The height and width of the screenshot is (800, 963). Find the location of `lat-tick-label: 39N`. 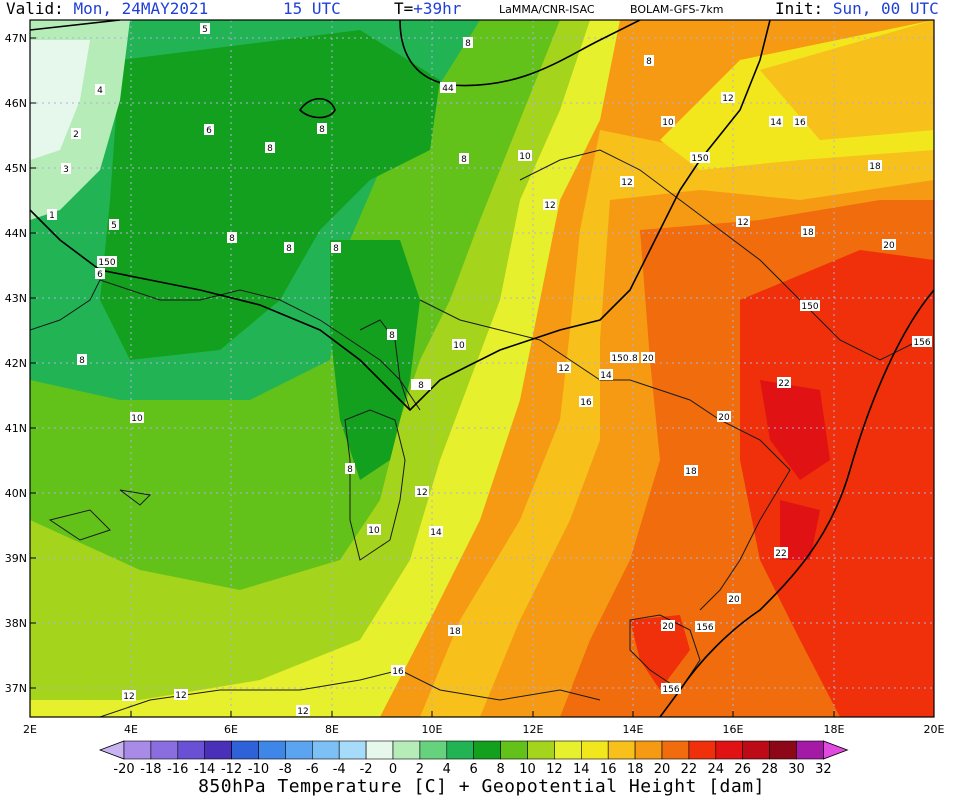

lat-tick-label: 39N is located at coordinates (16, 558).